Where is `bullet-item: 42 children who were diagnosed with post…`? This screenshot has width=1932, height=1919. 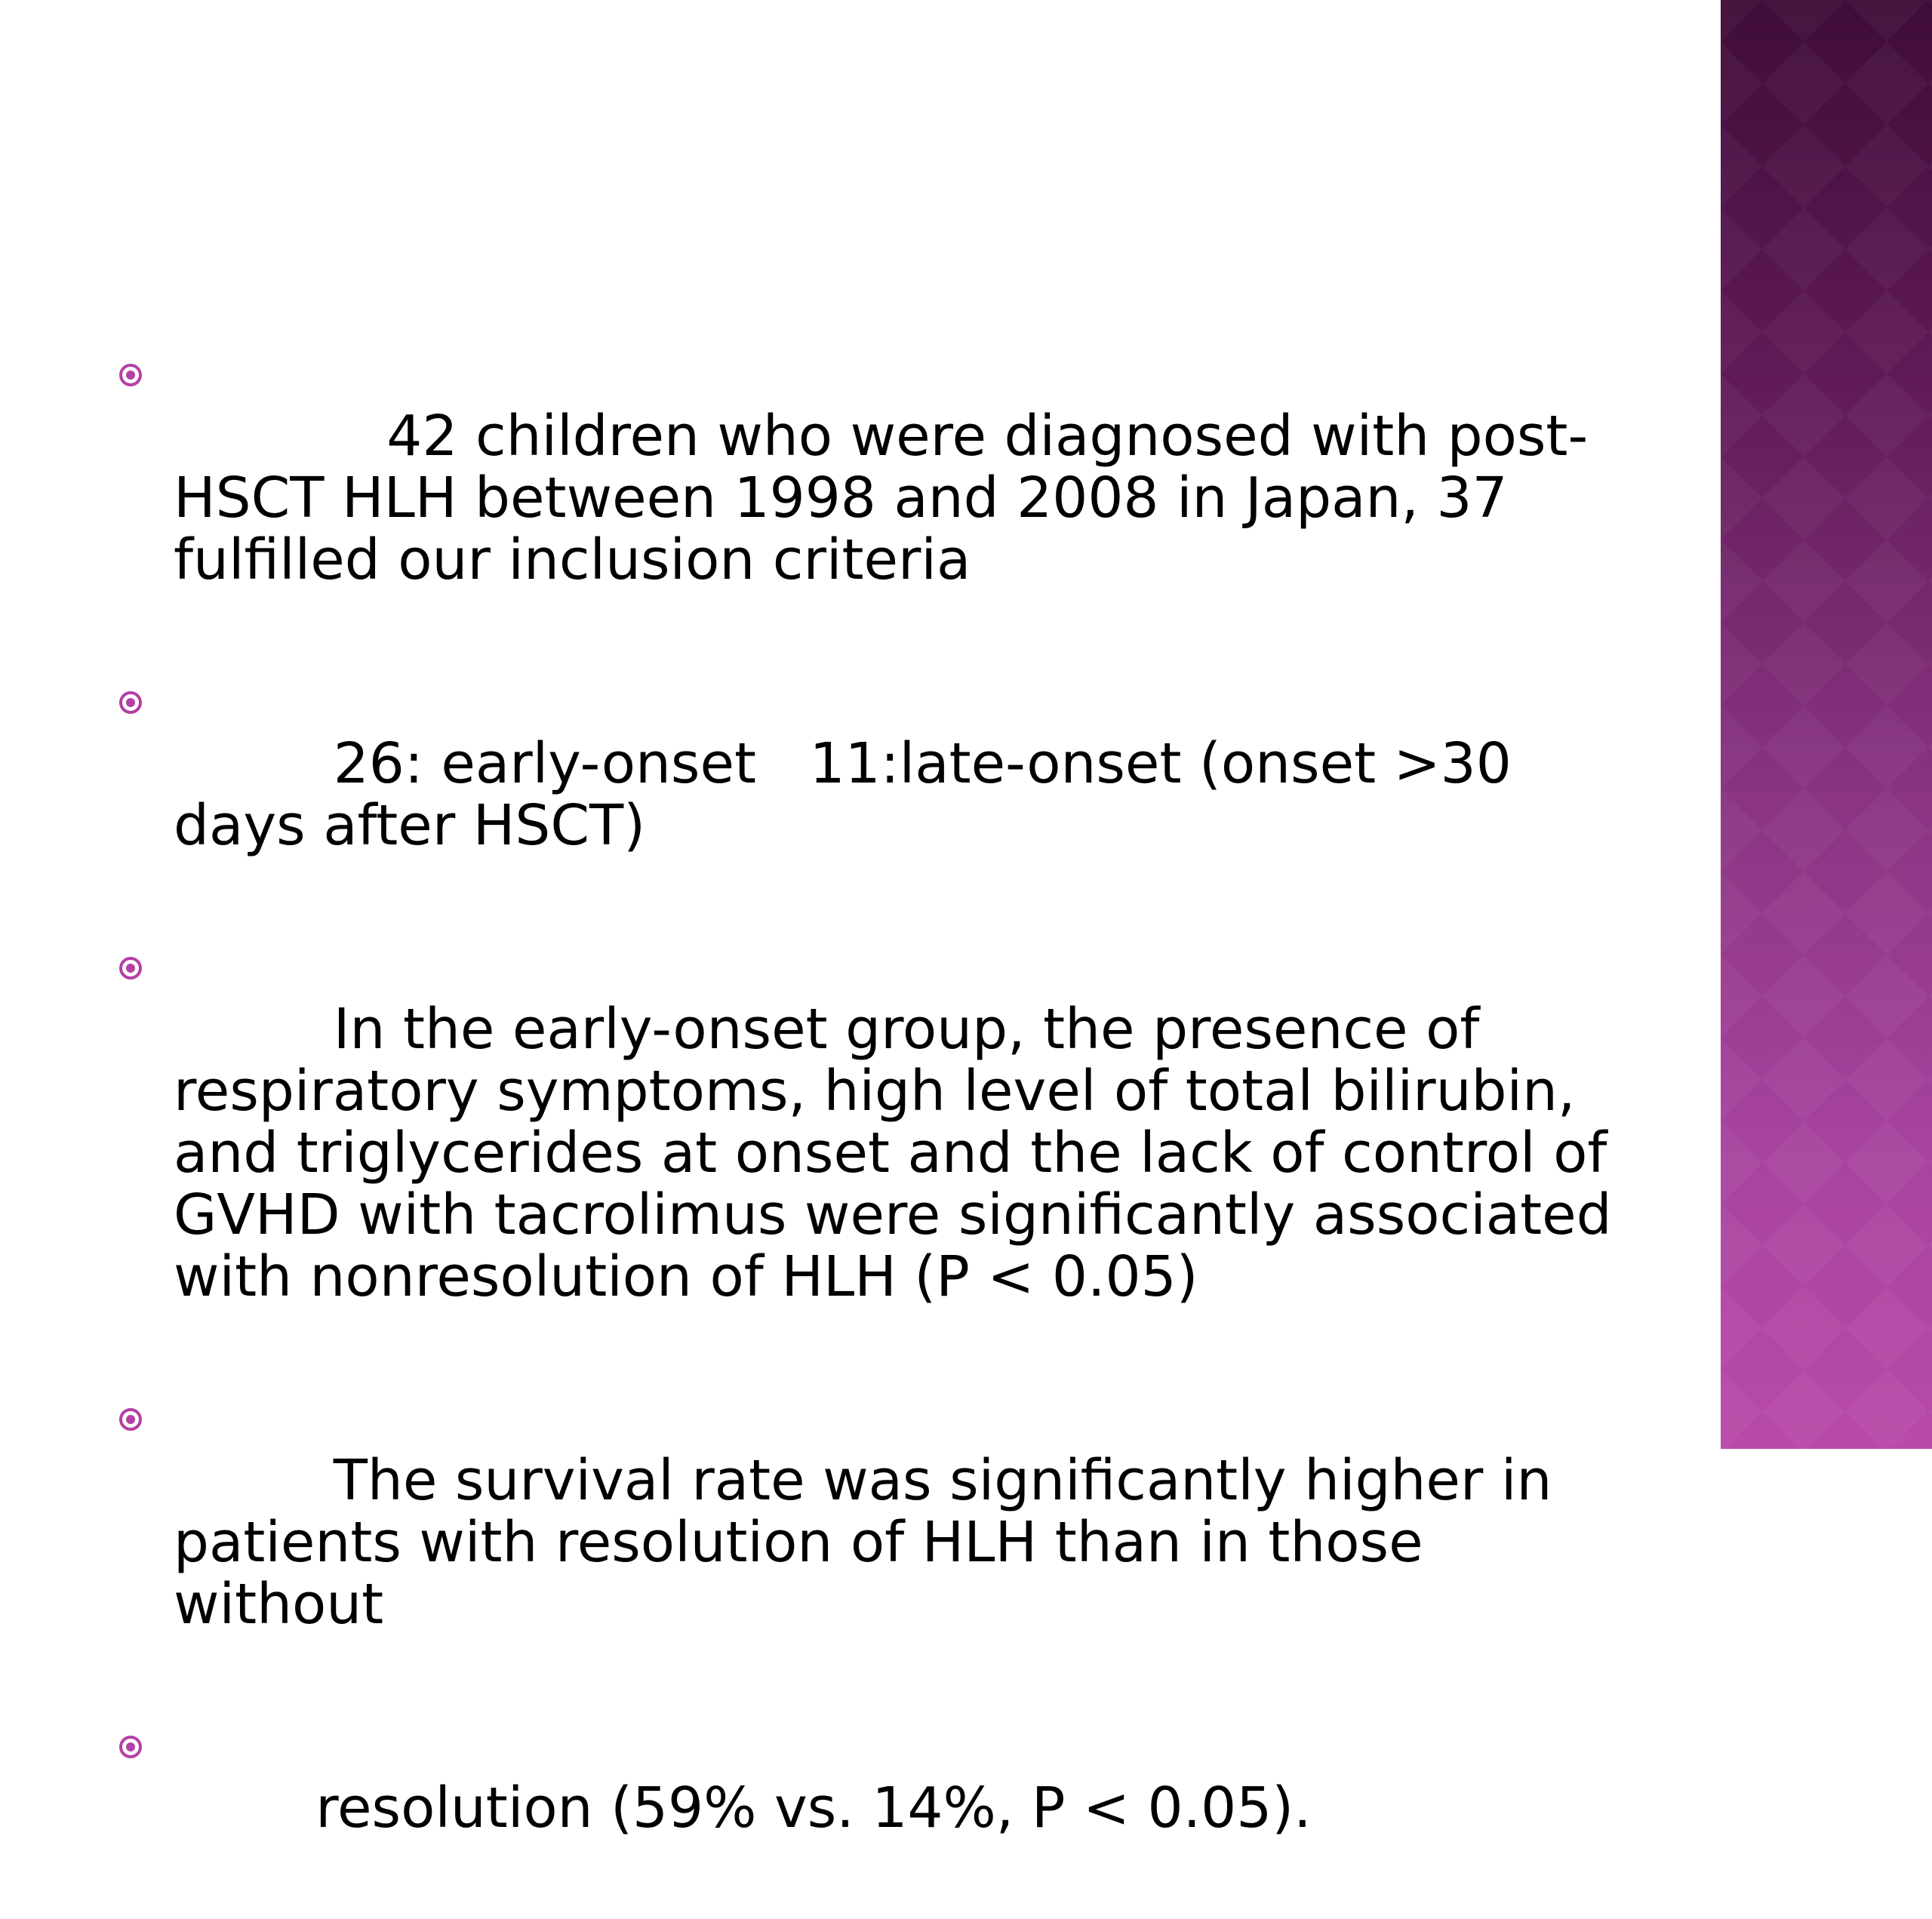
bullet-item: 42 children who were diagnosed with post… is located at coordinates (868, 498).